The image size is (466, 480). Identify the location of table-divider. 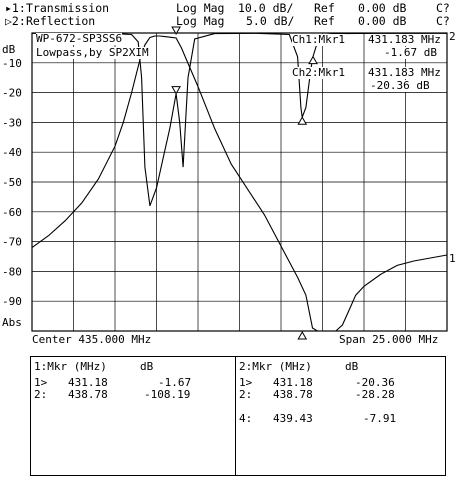
(235, 416).